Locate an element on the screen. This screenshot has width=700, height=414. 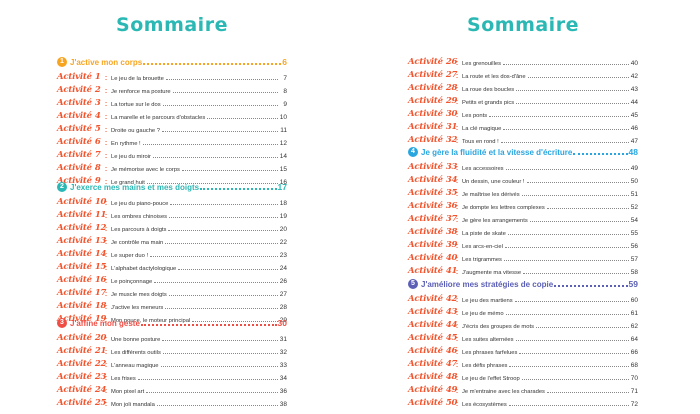
activity-title: Les trigrammes is located at coordinates (482, 260).